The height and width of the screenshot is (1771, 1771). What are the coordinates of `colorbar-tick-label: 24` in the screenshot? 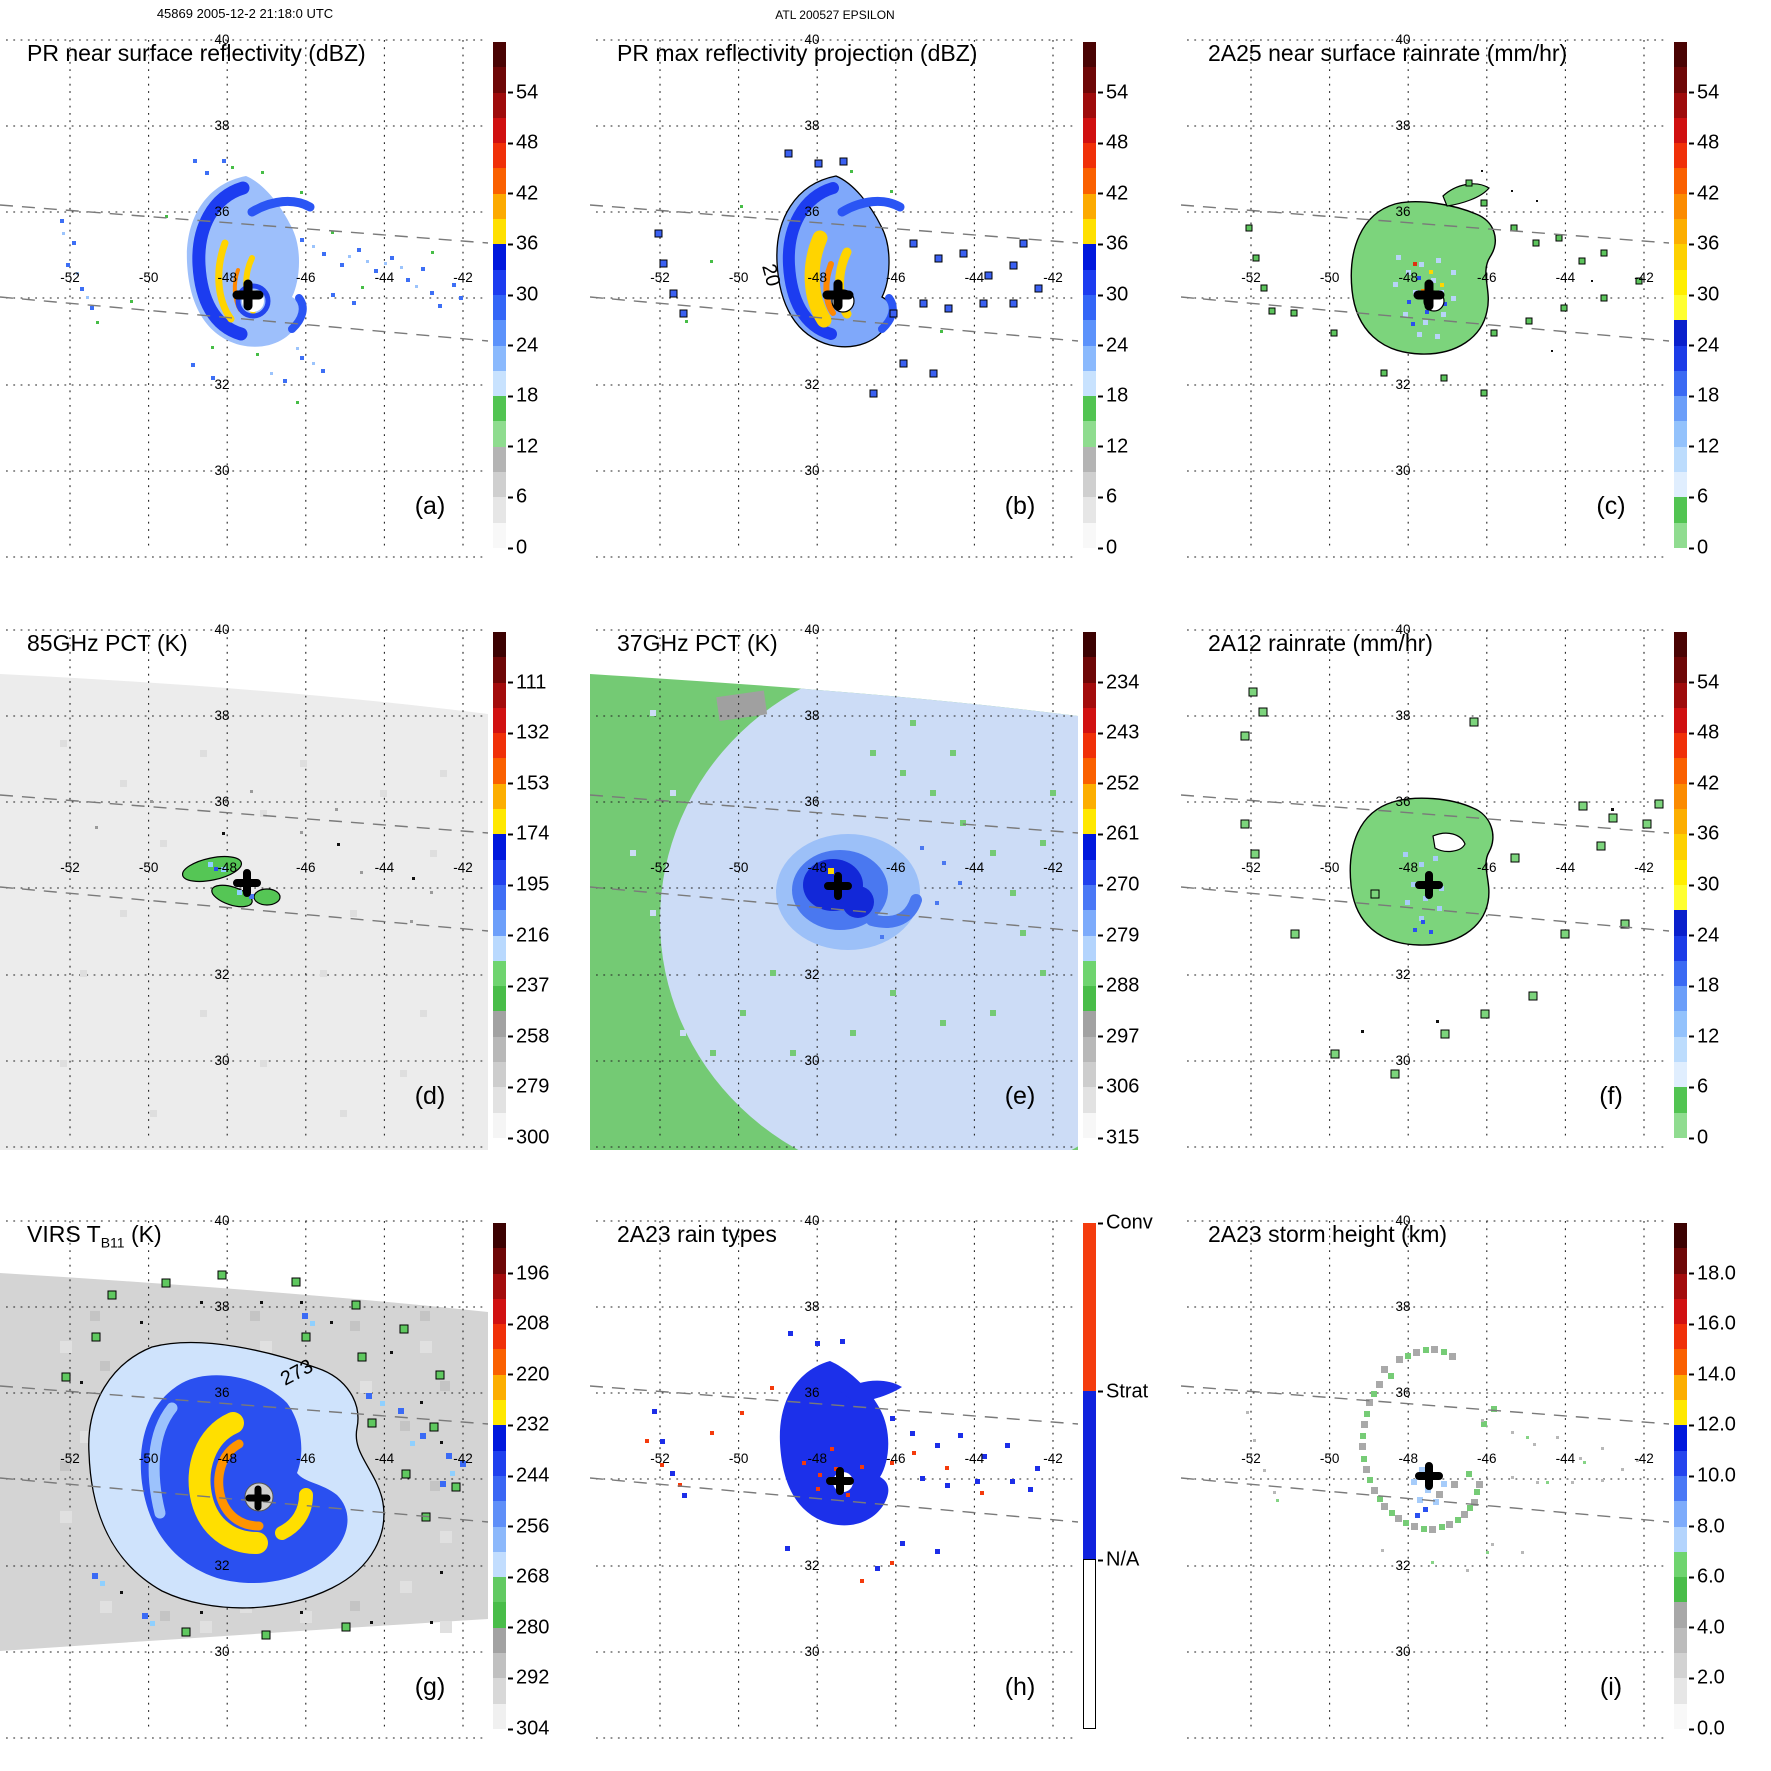 It's located at (1704, 935).